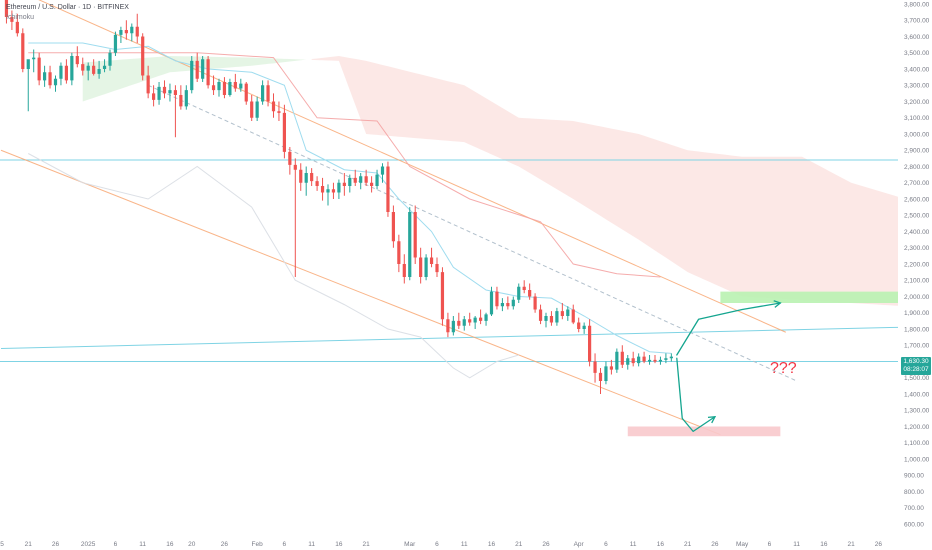 The width and height of the screenshot is (932, 550). Describe the element at coordinates (917, 167) in the screenshot. I see `price-axis-label: 2,800.00` at that location.